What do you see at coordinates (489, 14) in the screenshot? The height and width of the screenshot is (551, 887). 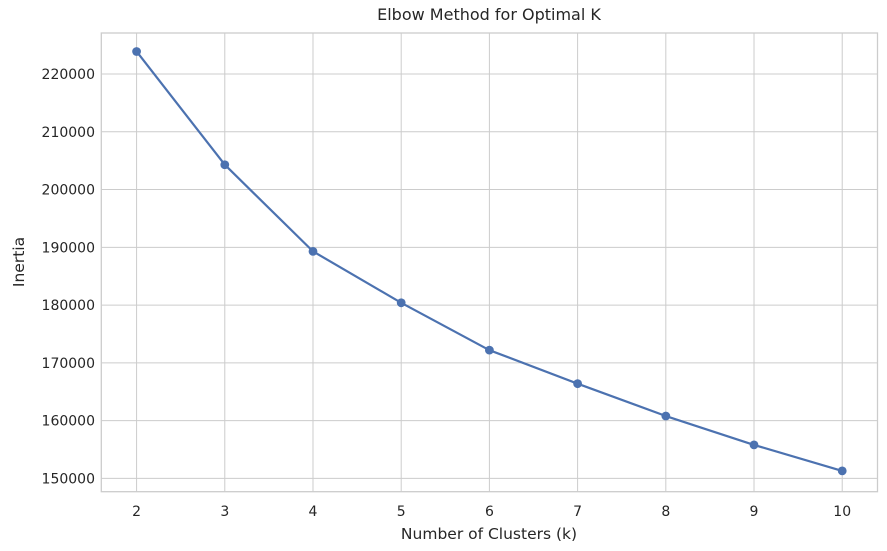 I see `chart-title: Elbow Method for Optimal K` at bounding box center [489, 14].